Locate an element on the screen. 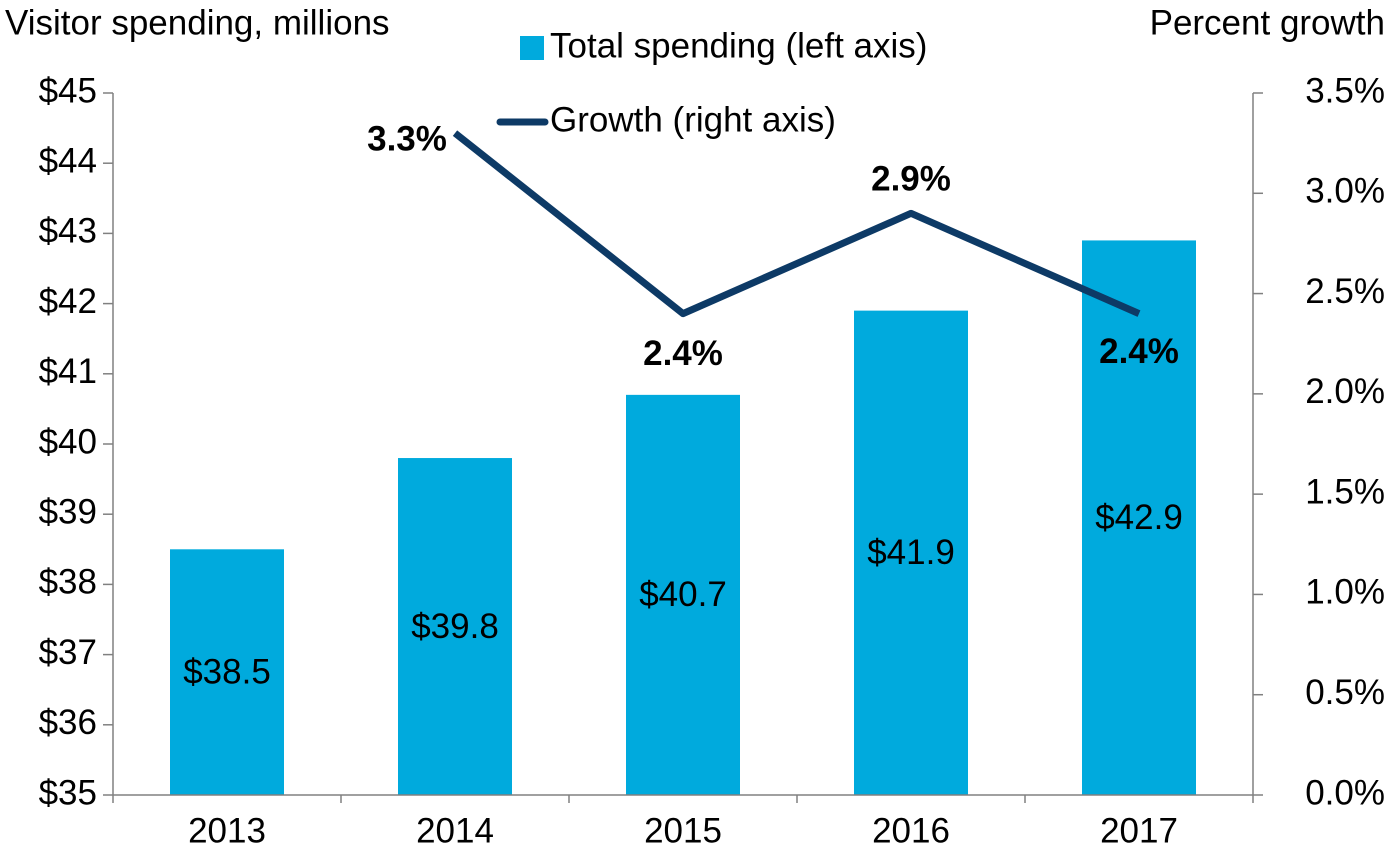 This screenshot has width=1390, height=861. x-tick-label: 2014 is located at coordinates (455, 830).